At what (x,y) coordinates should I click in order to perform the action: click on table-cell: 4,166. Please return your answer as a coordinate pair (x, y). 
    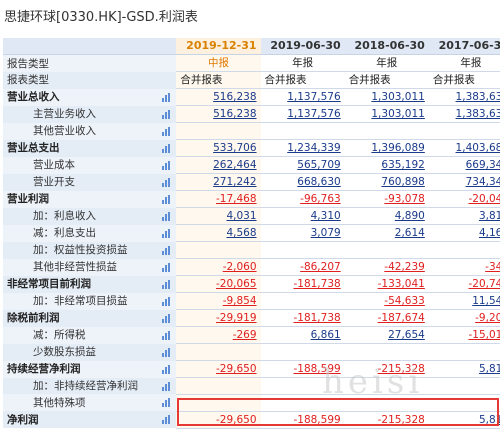
    Looking at the image, I should click on (464, 233).